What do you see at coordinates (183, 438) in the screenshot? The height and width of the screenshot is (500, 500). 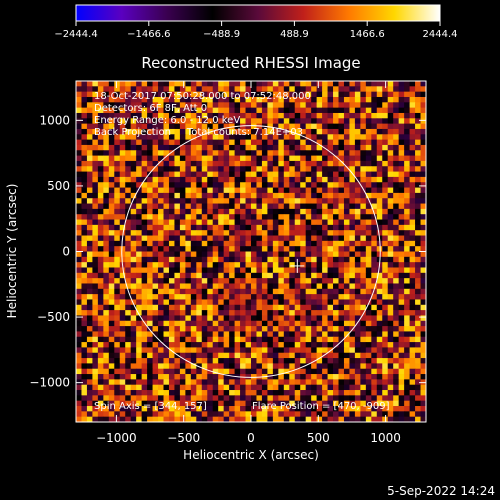 I see `x-tick-label: −500` at bounding box center [183, 438].